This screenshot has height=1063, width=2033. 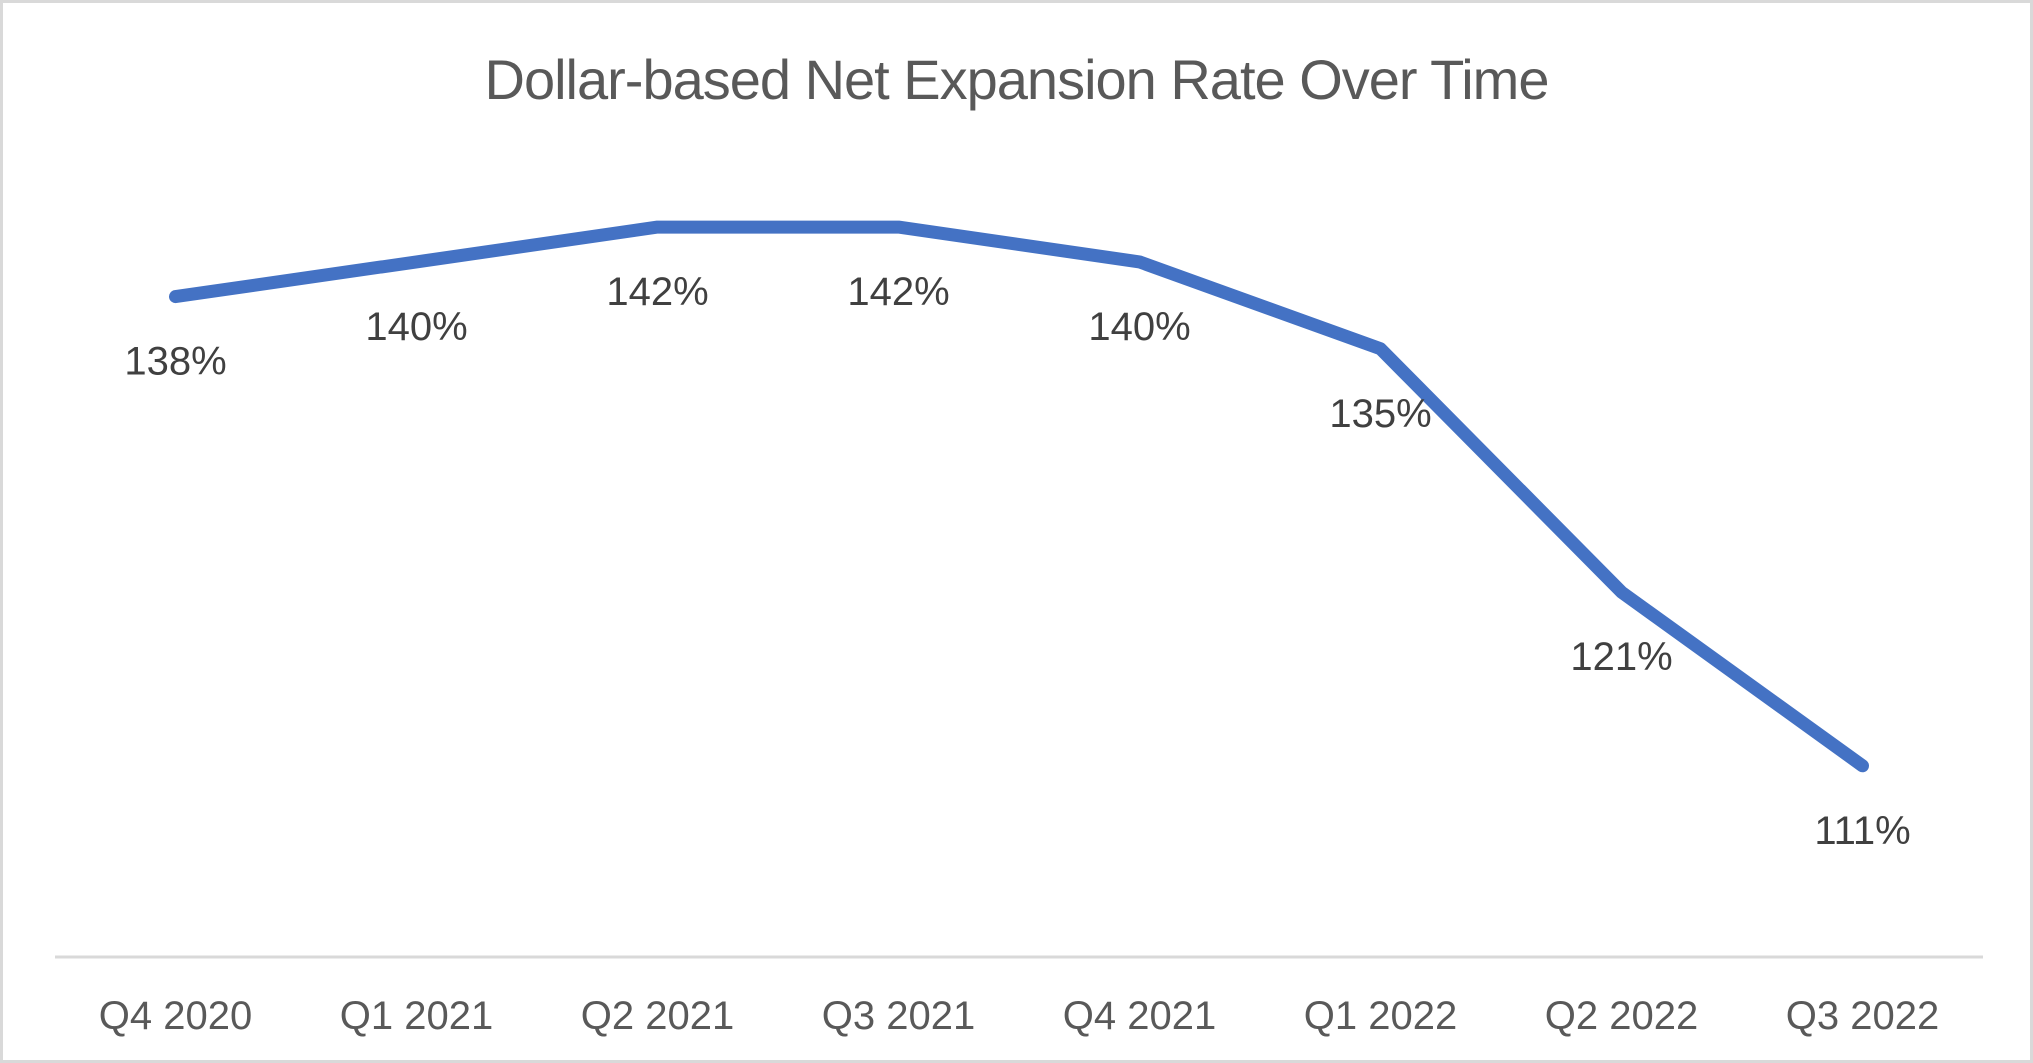 I want to click on x-axis-label: Q1 2022, so click(x=1380, y=1016).